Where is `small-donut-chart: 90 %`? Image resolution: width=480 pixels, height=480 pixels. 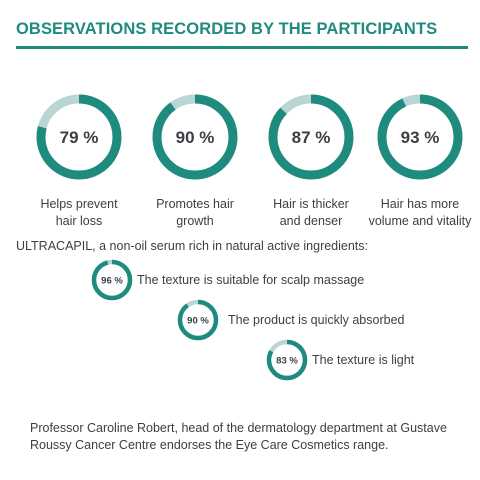
small-donut-chart: 90 % is located at coordinates (198, 320).